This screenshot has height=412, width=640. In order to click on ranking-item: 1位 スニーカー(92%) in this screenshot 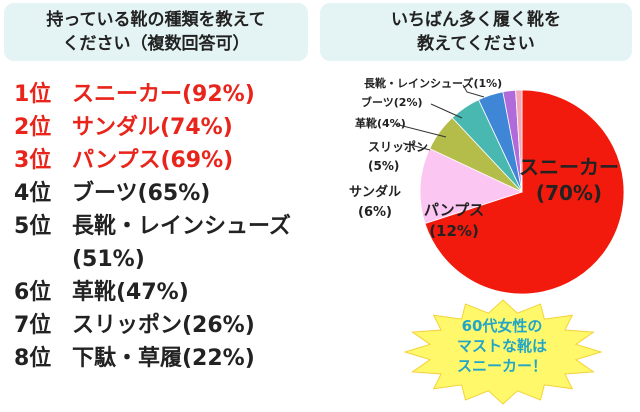, I will do `click(164, 94)`.